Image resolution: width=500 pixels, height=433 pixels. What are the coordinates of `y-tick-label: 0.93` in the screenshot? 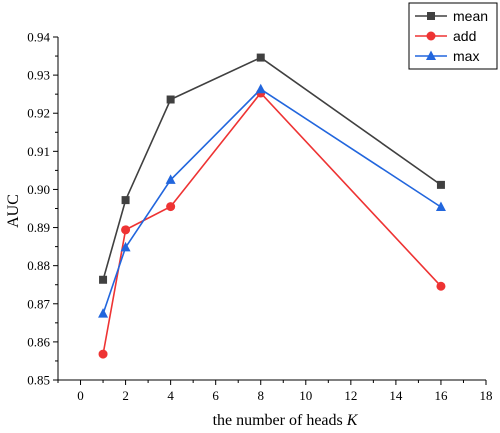 It's located at (38, 75).